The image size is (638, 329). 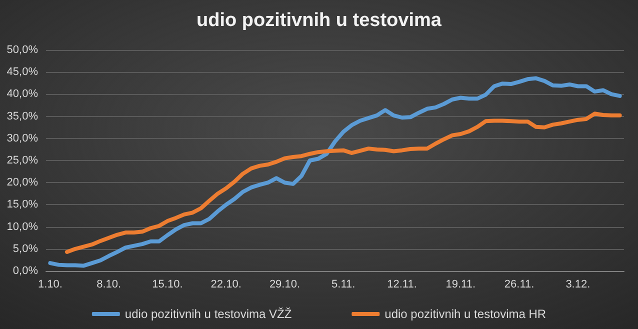 I want to click on x-tick-label: 5.11., so click(x=344, y=284).